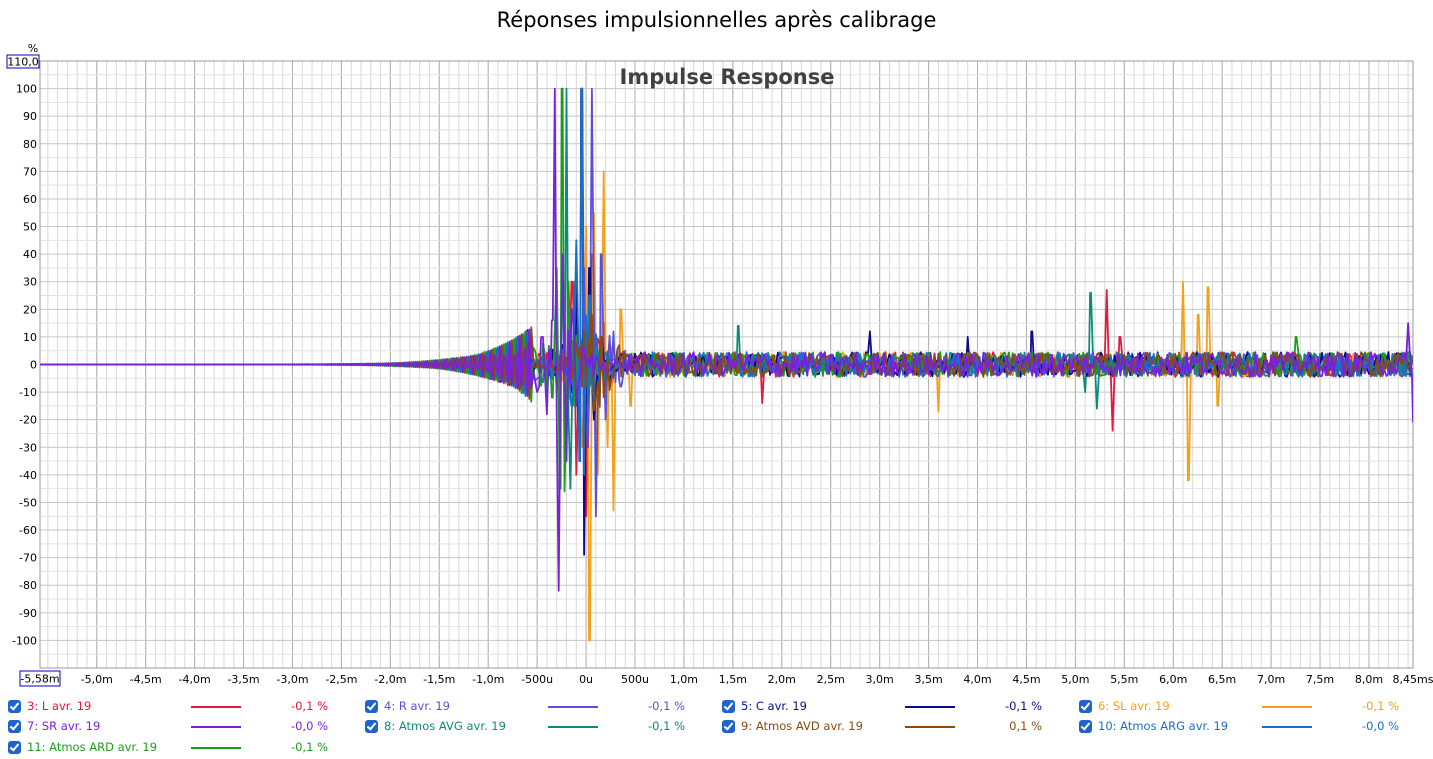  Describe the element at coordinates (195, 679) in the screenshot. I see `x-tick-label: -4,0m` at that location.